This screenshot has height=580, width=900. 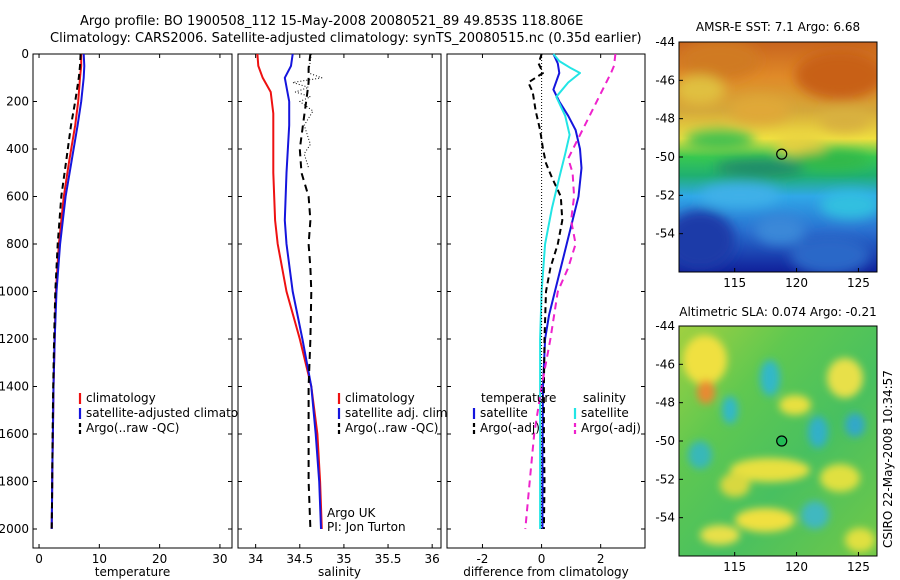 I want to click on sla-map-panel: Altimetric SLA: 0.074 Argo: -0.21, so click(x=766, y=439).